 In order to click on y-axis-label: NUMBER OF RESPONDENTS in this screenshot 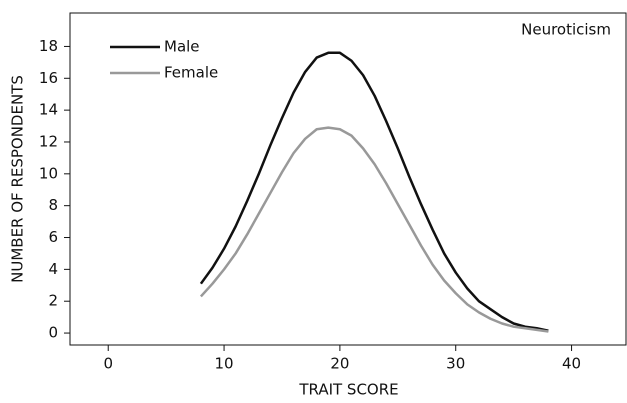, I will do `click(18, 179)`.